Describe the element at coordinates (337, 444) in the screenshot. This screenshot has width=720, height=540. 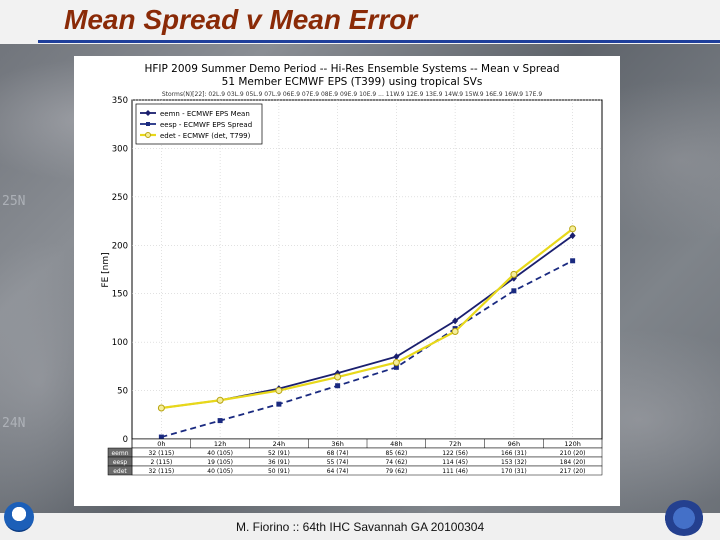
I see `x-tick-label: 36h` at that location.